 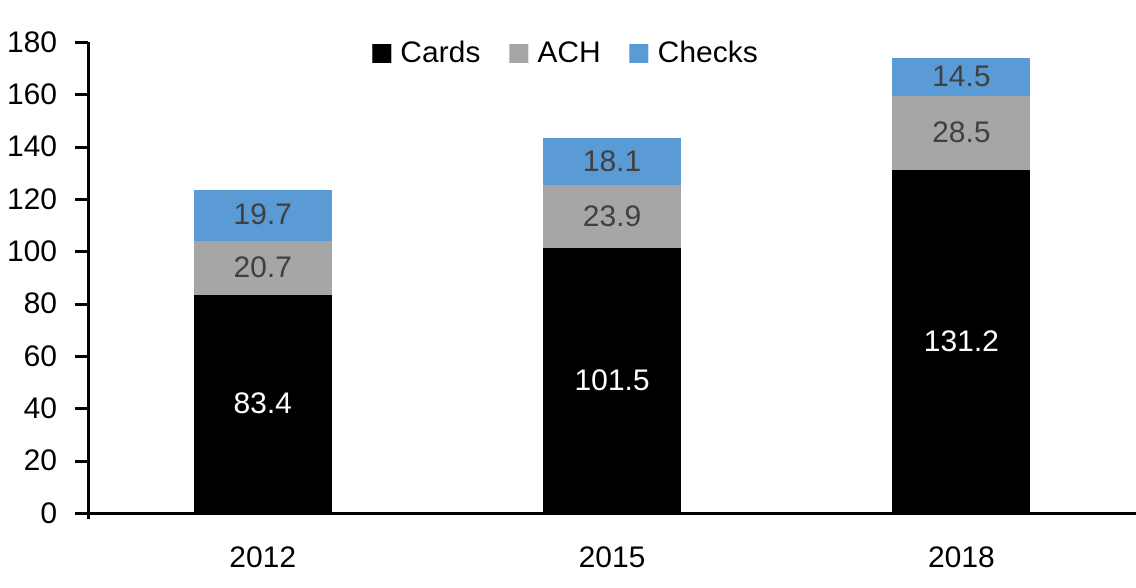 I want to click on legend-swatch-checks, so click(x=639, y=53).